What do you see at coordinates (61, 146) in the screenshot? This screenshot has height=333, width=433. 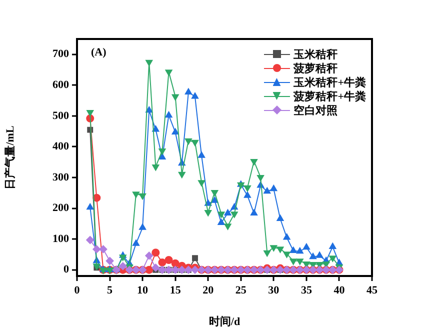 I see `y-tick-label: 400` at bounding box center [61, 146].